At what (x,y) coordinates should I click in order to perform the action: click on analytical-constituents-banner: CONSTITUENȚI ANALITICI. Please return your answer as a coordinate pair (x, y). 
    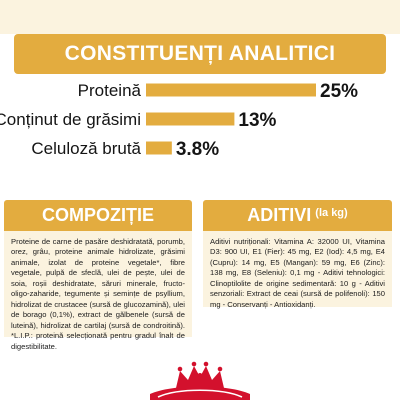
    Looking at the image, I should click on (200, 54).